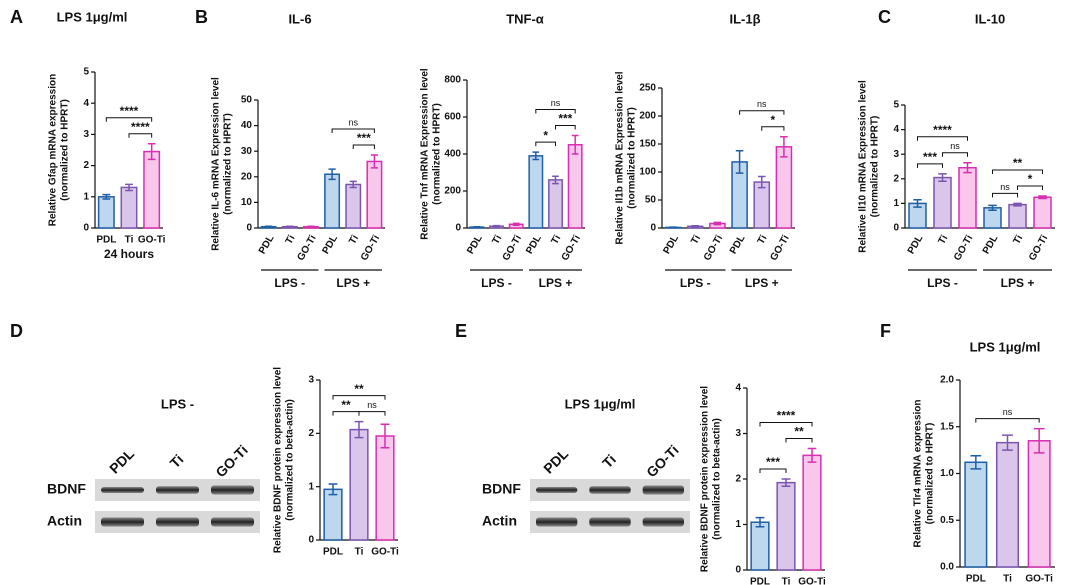  Describe the element at coordinates (177, 461) in the screenshot. I see `lane-label: Ti` at that location.